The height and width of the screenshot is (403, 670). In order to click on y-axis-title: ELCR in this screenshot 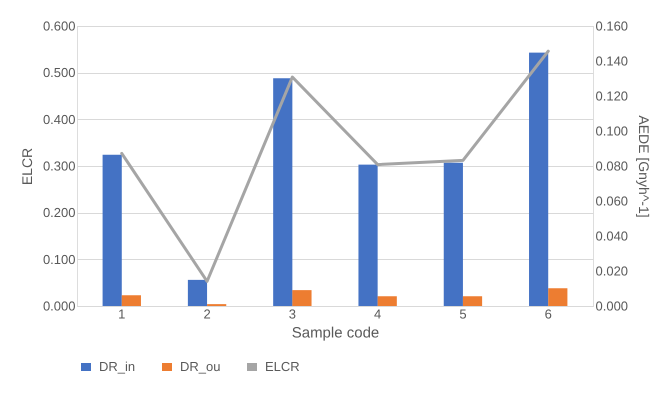, I will do `click(26, 167)`.